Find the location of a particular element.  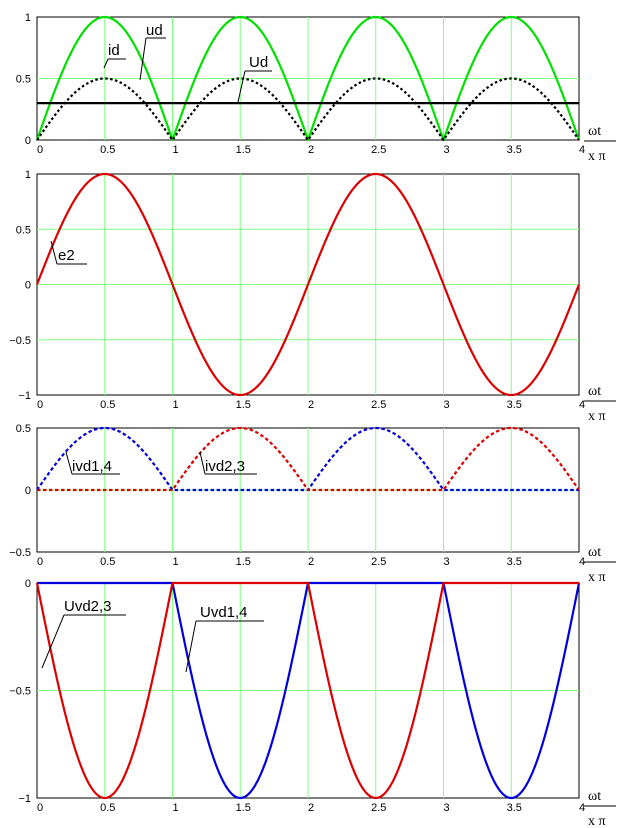

grid-lines is located at coordinates (308, 78).